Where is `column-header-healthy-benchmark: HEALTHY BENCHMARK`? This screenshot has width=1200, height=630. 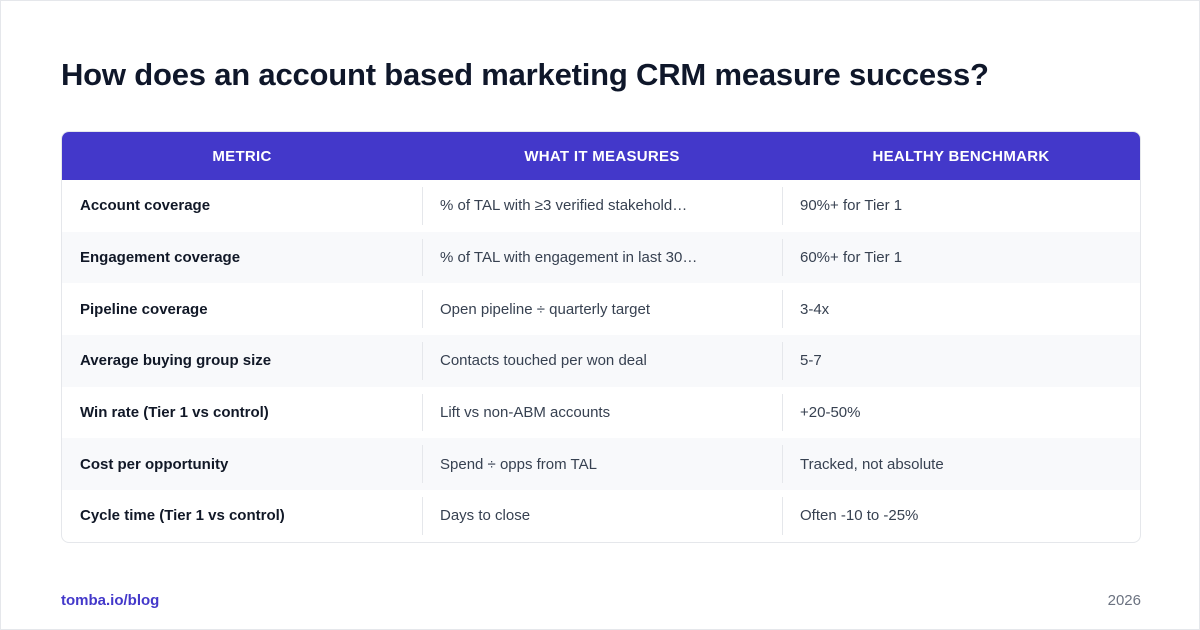 column-header-healthy-benchmark: HEALTHY BENCHMARK is located at coordinates (961, 156).